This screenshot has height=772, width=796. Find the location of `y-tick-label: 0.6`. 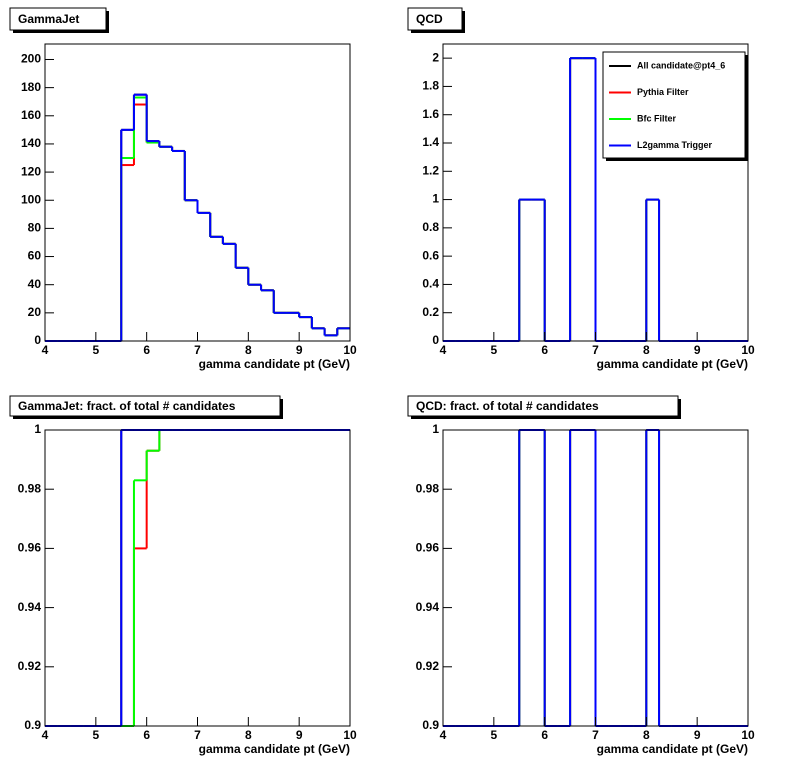

y-tick-label: 0.6 is located at coordinates (430, 255).